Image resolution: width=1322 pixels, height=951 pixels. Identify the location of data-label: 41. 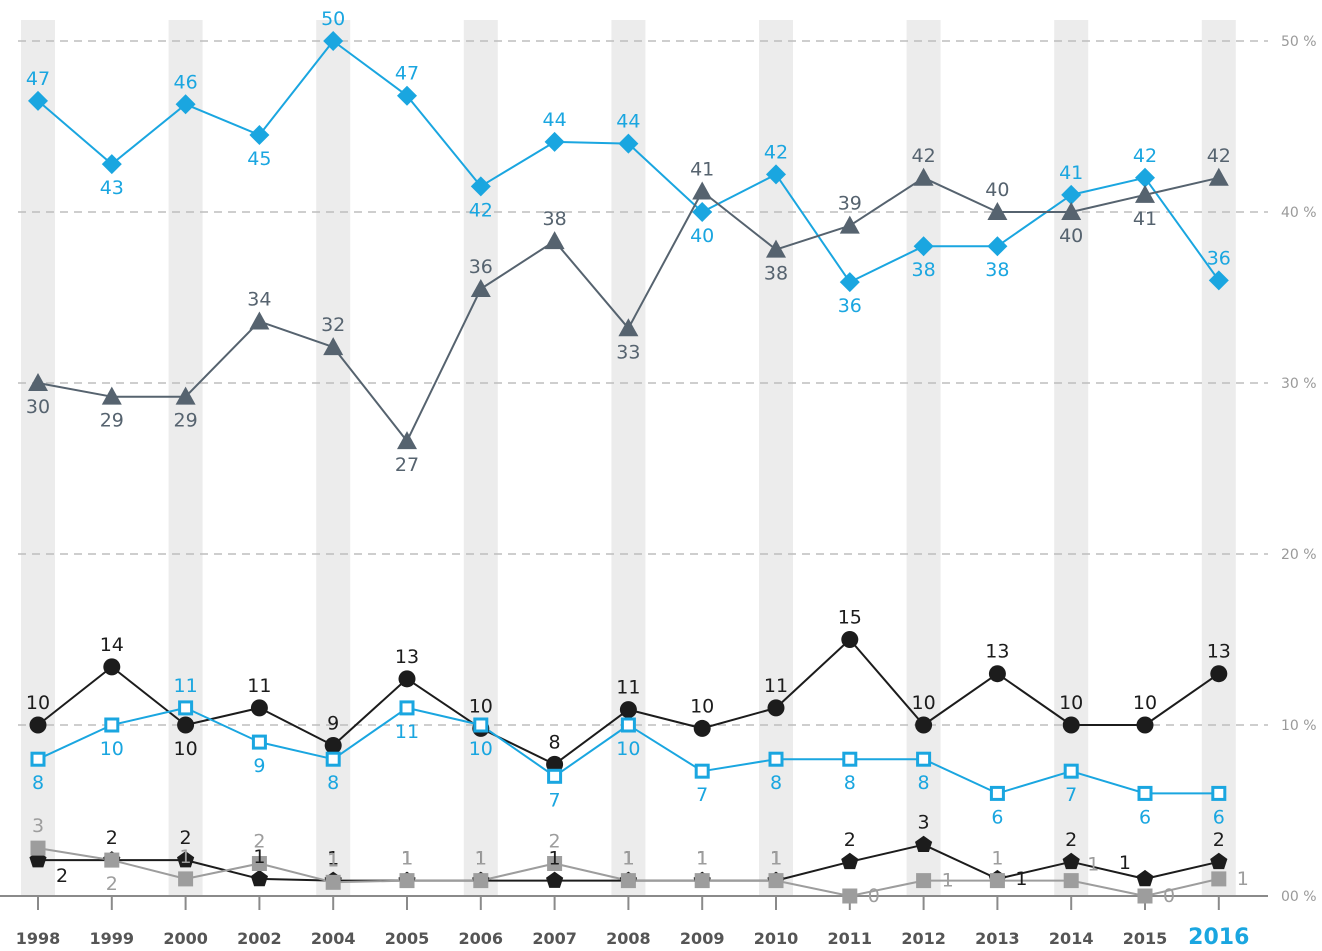
(1071, 173).